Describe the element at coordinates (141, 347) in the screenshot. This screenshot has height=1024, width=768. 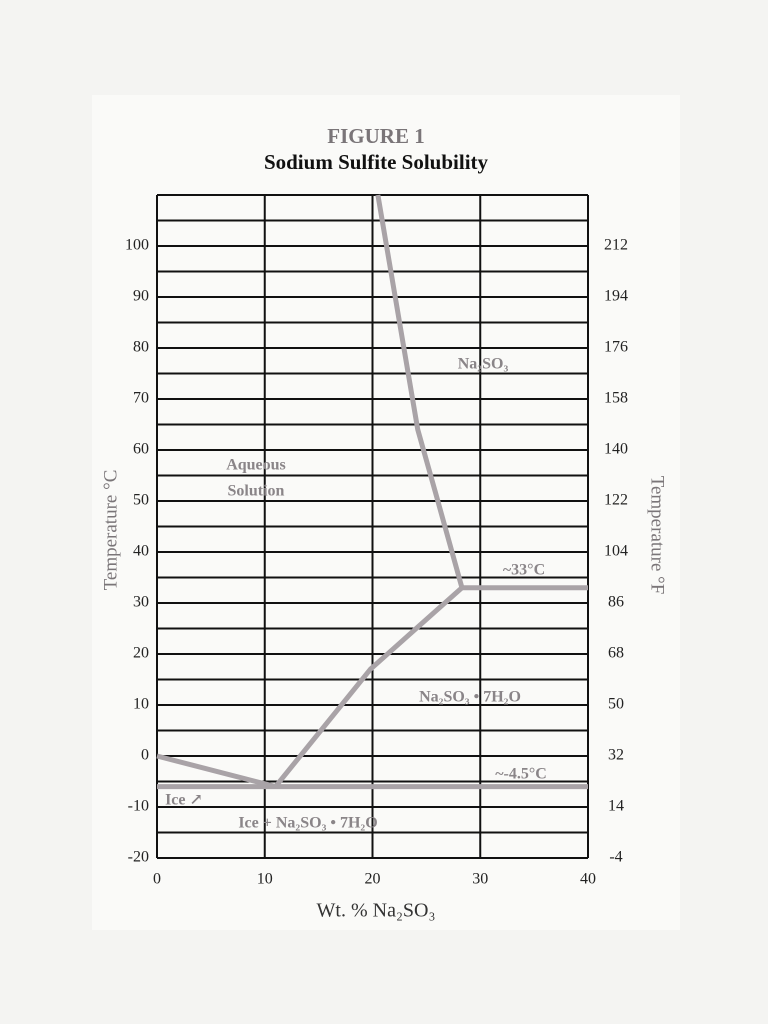
I see `y-tick-label: 80` at that location.